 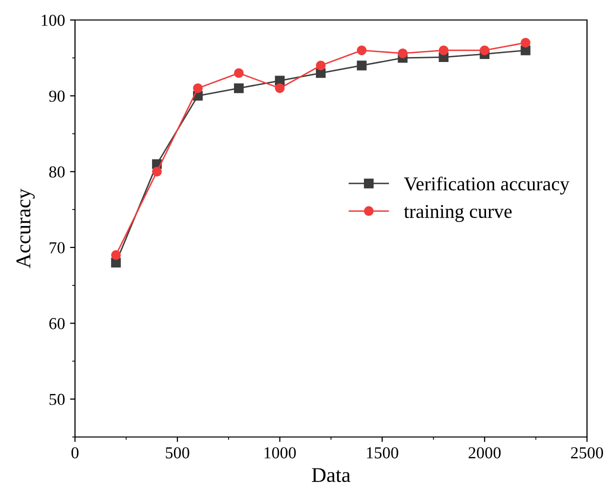 What do you see at coordinates (331, 475) in the screenshot?
I see `x-axis-title: Data` at bounding box center [331, 475].